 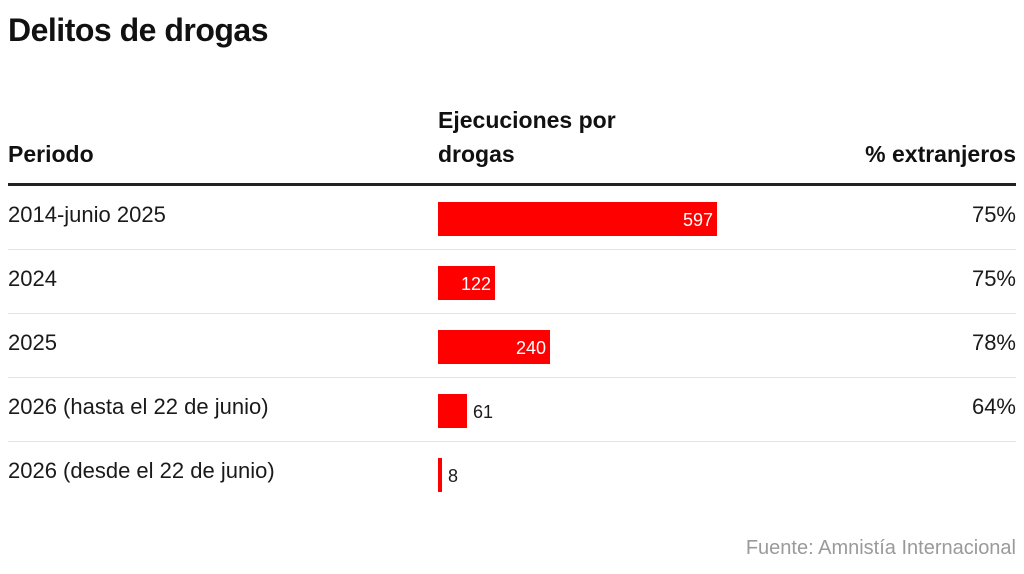 What do you see at coordinates (138, 30) in the screenshot?
I see `chart-title: Delitos de drogas` at bounding box center [138, 30].